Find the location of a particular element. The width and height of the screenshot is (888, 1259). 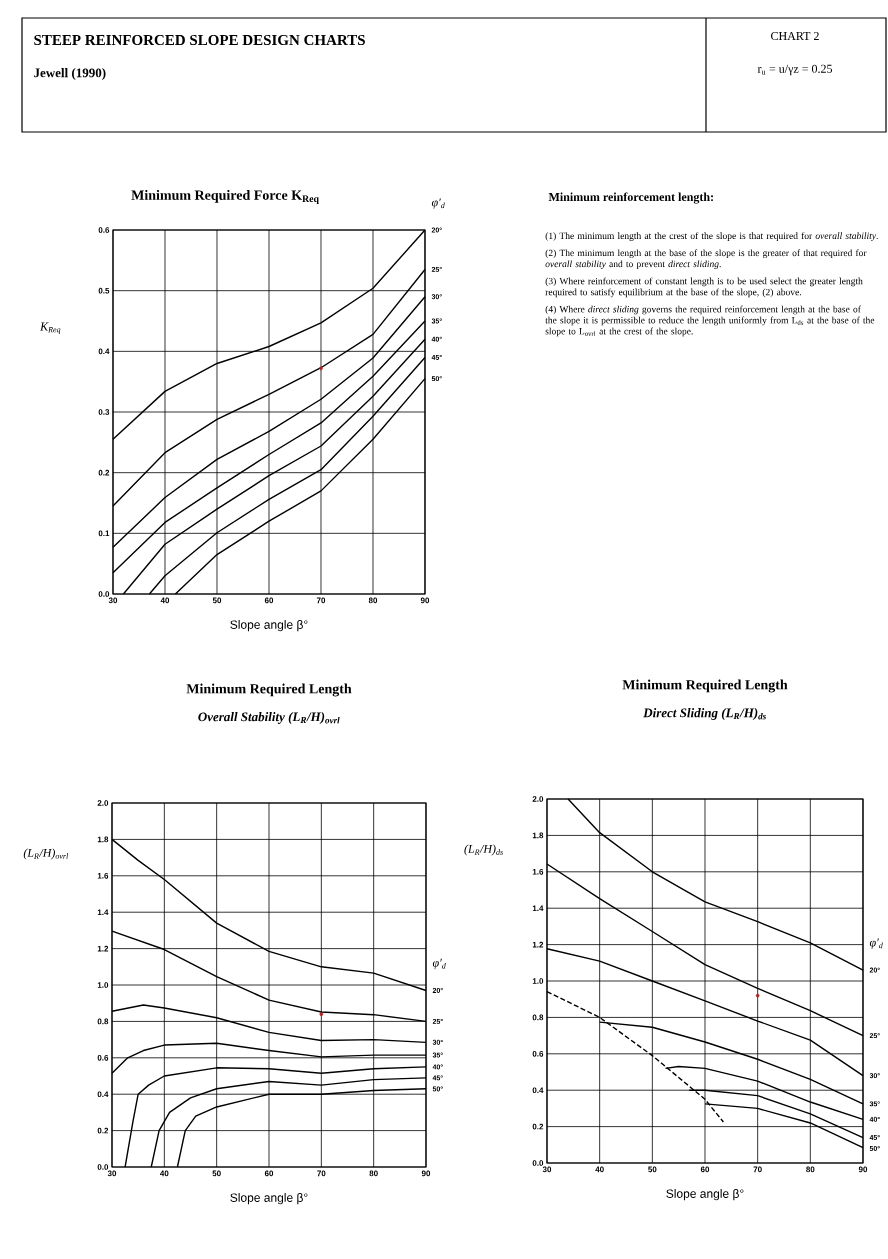

y-axis-title: K$_{Req}$ is located at coordinates (50, 328).